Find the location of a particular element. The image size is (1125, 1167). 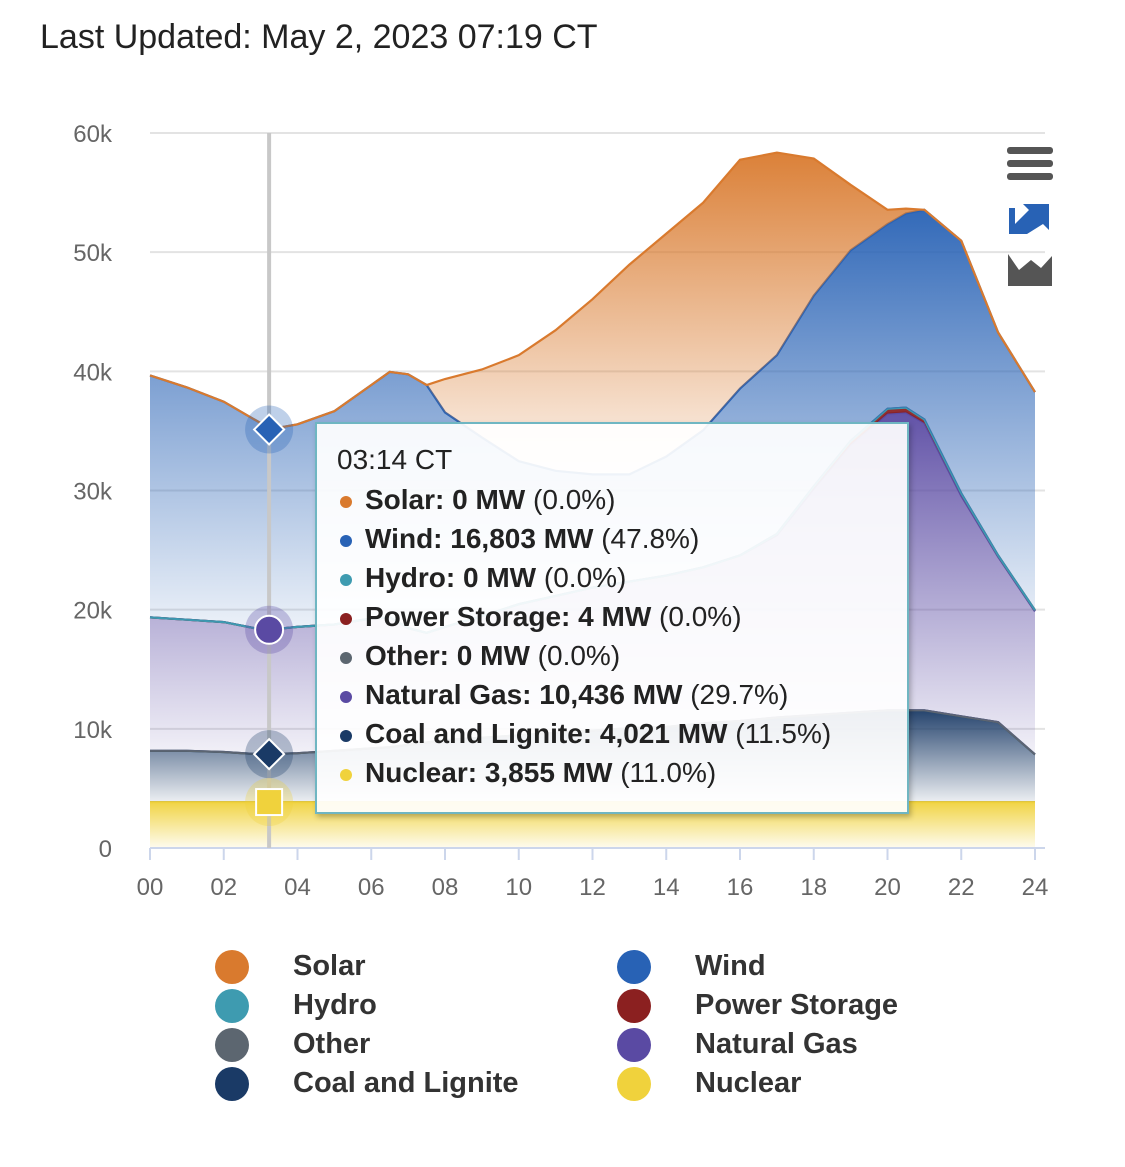

marker-wind is located at coordinates (269, 429).